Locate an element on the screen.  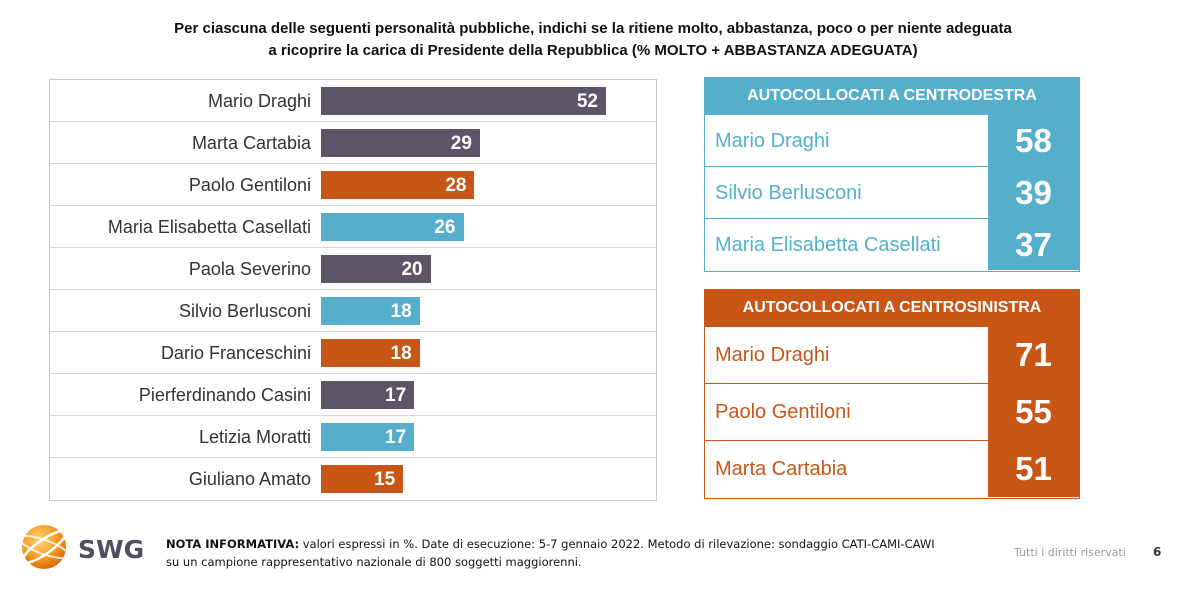
bar-row: Silvio Berlusconi 18 is located at coordinates (353, 311).